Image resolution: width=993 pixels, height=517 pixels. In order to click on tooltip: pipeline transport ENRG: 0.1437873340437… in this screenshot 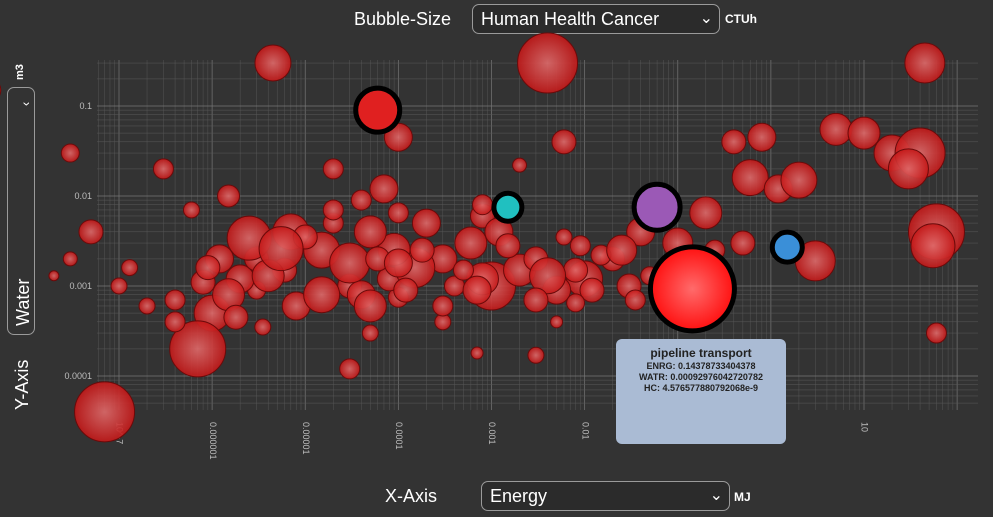, I will do `click(701, 391)`.